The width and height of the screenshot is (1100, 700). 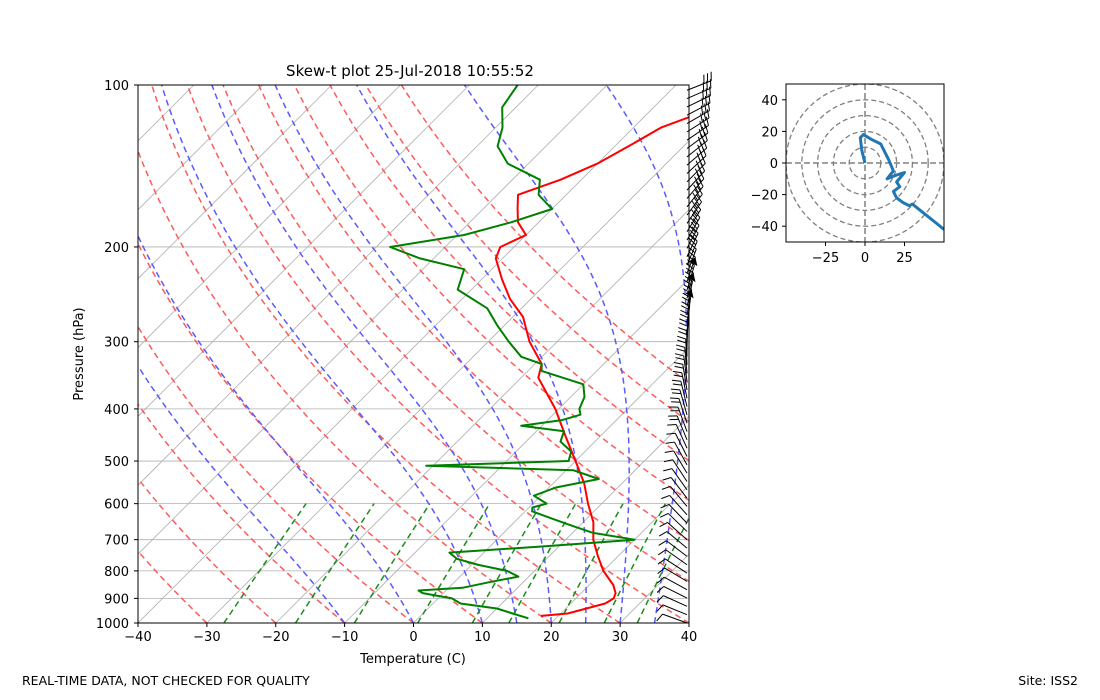 What do you see at coordinates (412, 659) in the screenshot?
I see `x-axis-label: Temperature (C)` at bounding box center [412, 659].